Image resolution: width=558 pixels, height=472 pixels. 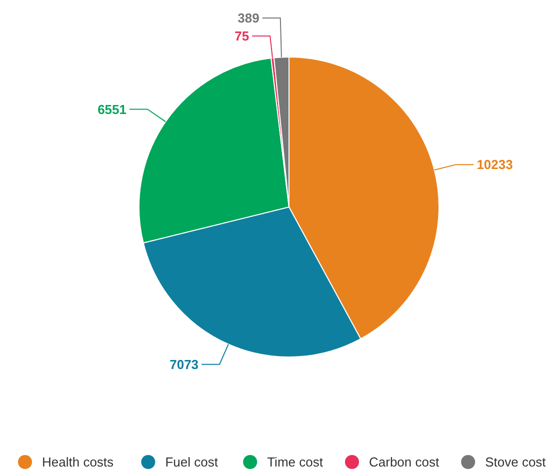 I want to click on legend-label: Stove cost, so click(x=515, y=462).